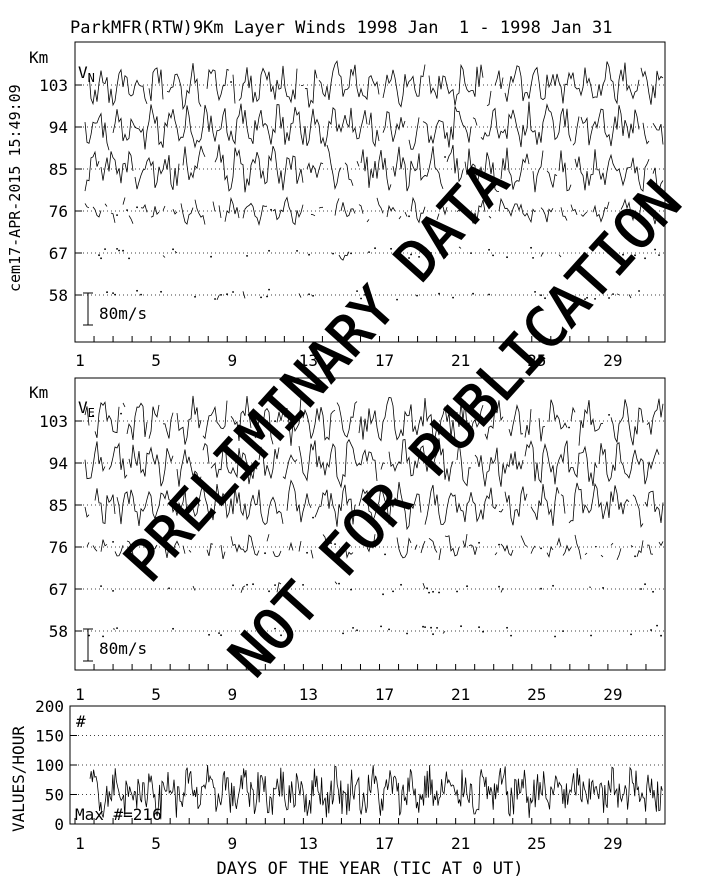 The image size is (704, 877). Describe the element at coordinates (81, 721) in the screenshot. I see `panel-count-symbol: #` at that location.